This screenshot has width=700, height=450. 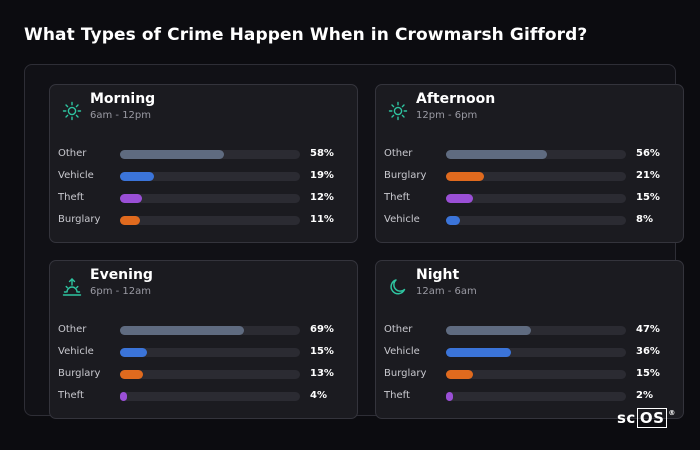 I want to click on bar-row: Burglary 11%, so click(x=203, y=220).